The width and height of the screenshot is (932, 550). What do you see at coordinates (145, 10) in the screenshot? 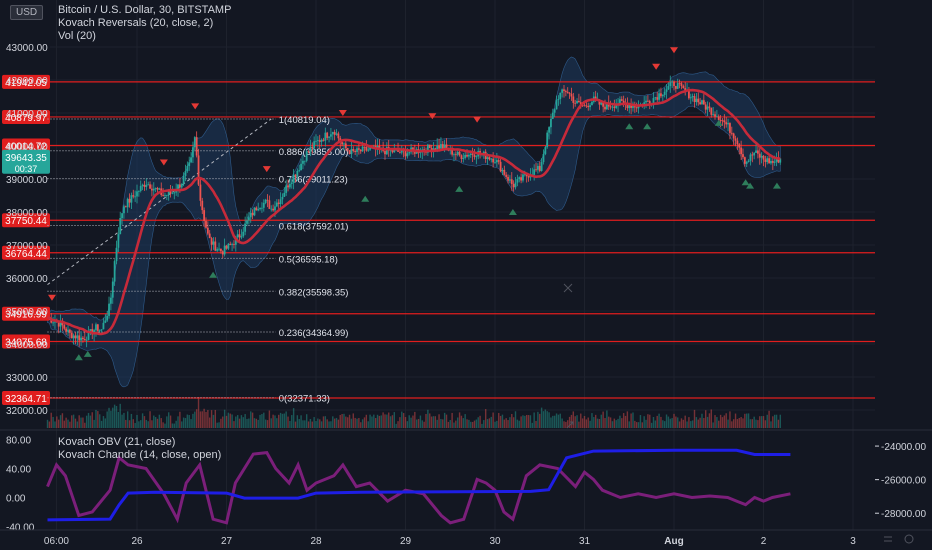
I see `symbol-title: Bitcoin / U.S. Dollar, 30, BITSTAMP` at bounding box center [145, 10].